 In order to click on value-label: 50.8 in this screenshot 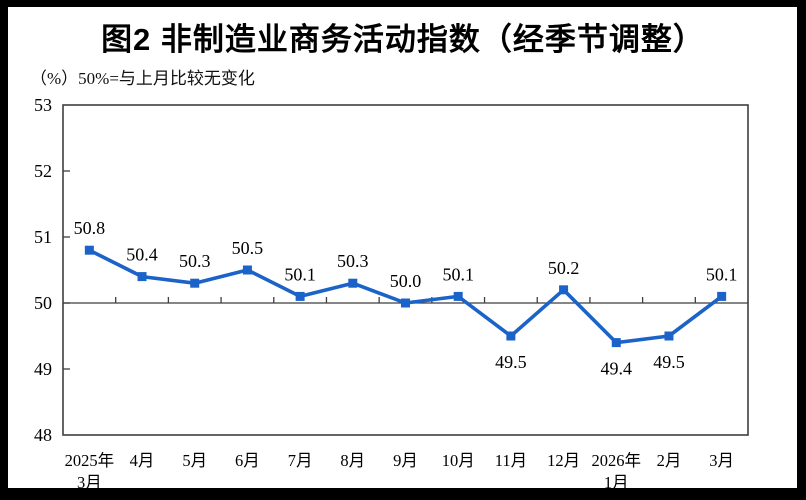, I will do `click(90, 228)`.